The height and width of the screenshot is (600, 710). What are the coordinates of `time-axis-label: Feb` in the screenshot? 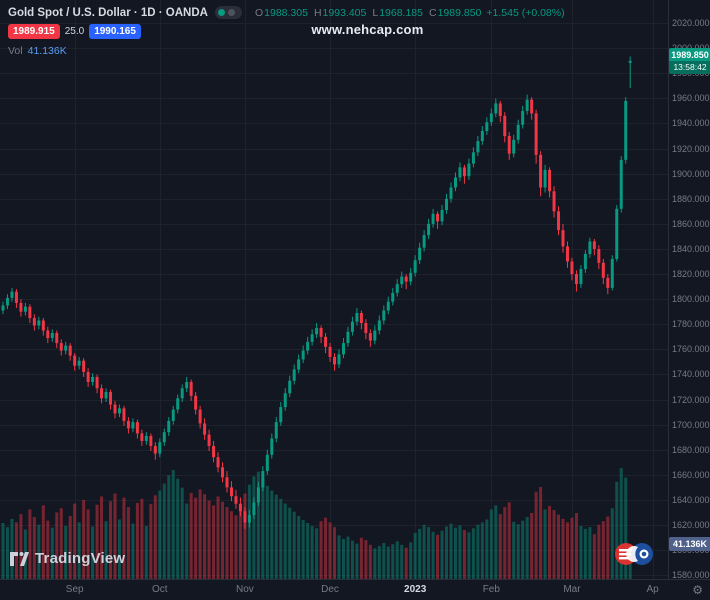 It's located at (491, 589).